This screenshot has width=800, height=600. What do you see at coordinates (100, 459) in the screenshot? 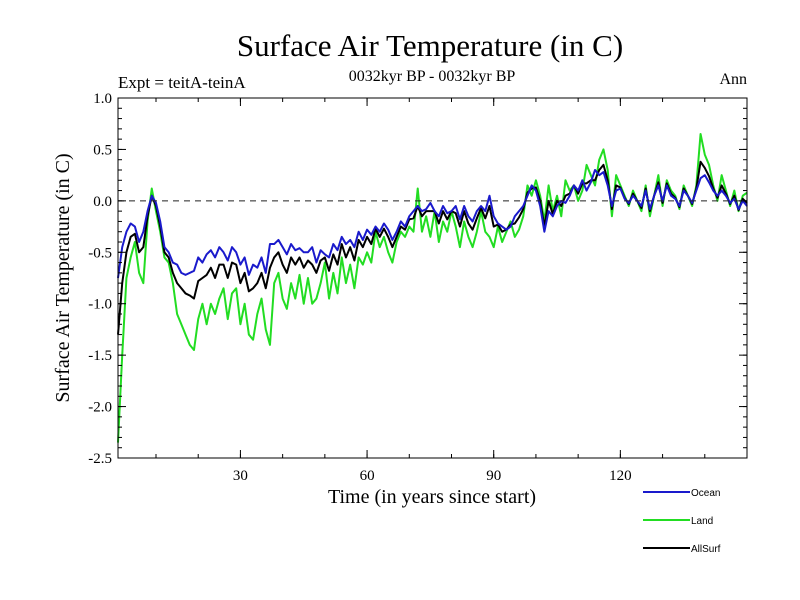
I see `y-tick-label: -2.5` at bounding box center [100, 459].